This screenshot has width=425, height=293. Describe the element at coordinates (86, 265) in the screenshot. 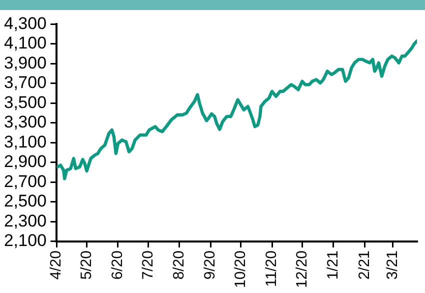

I see `x-tick-label: 5/20` at that location.